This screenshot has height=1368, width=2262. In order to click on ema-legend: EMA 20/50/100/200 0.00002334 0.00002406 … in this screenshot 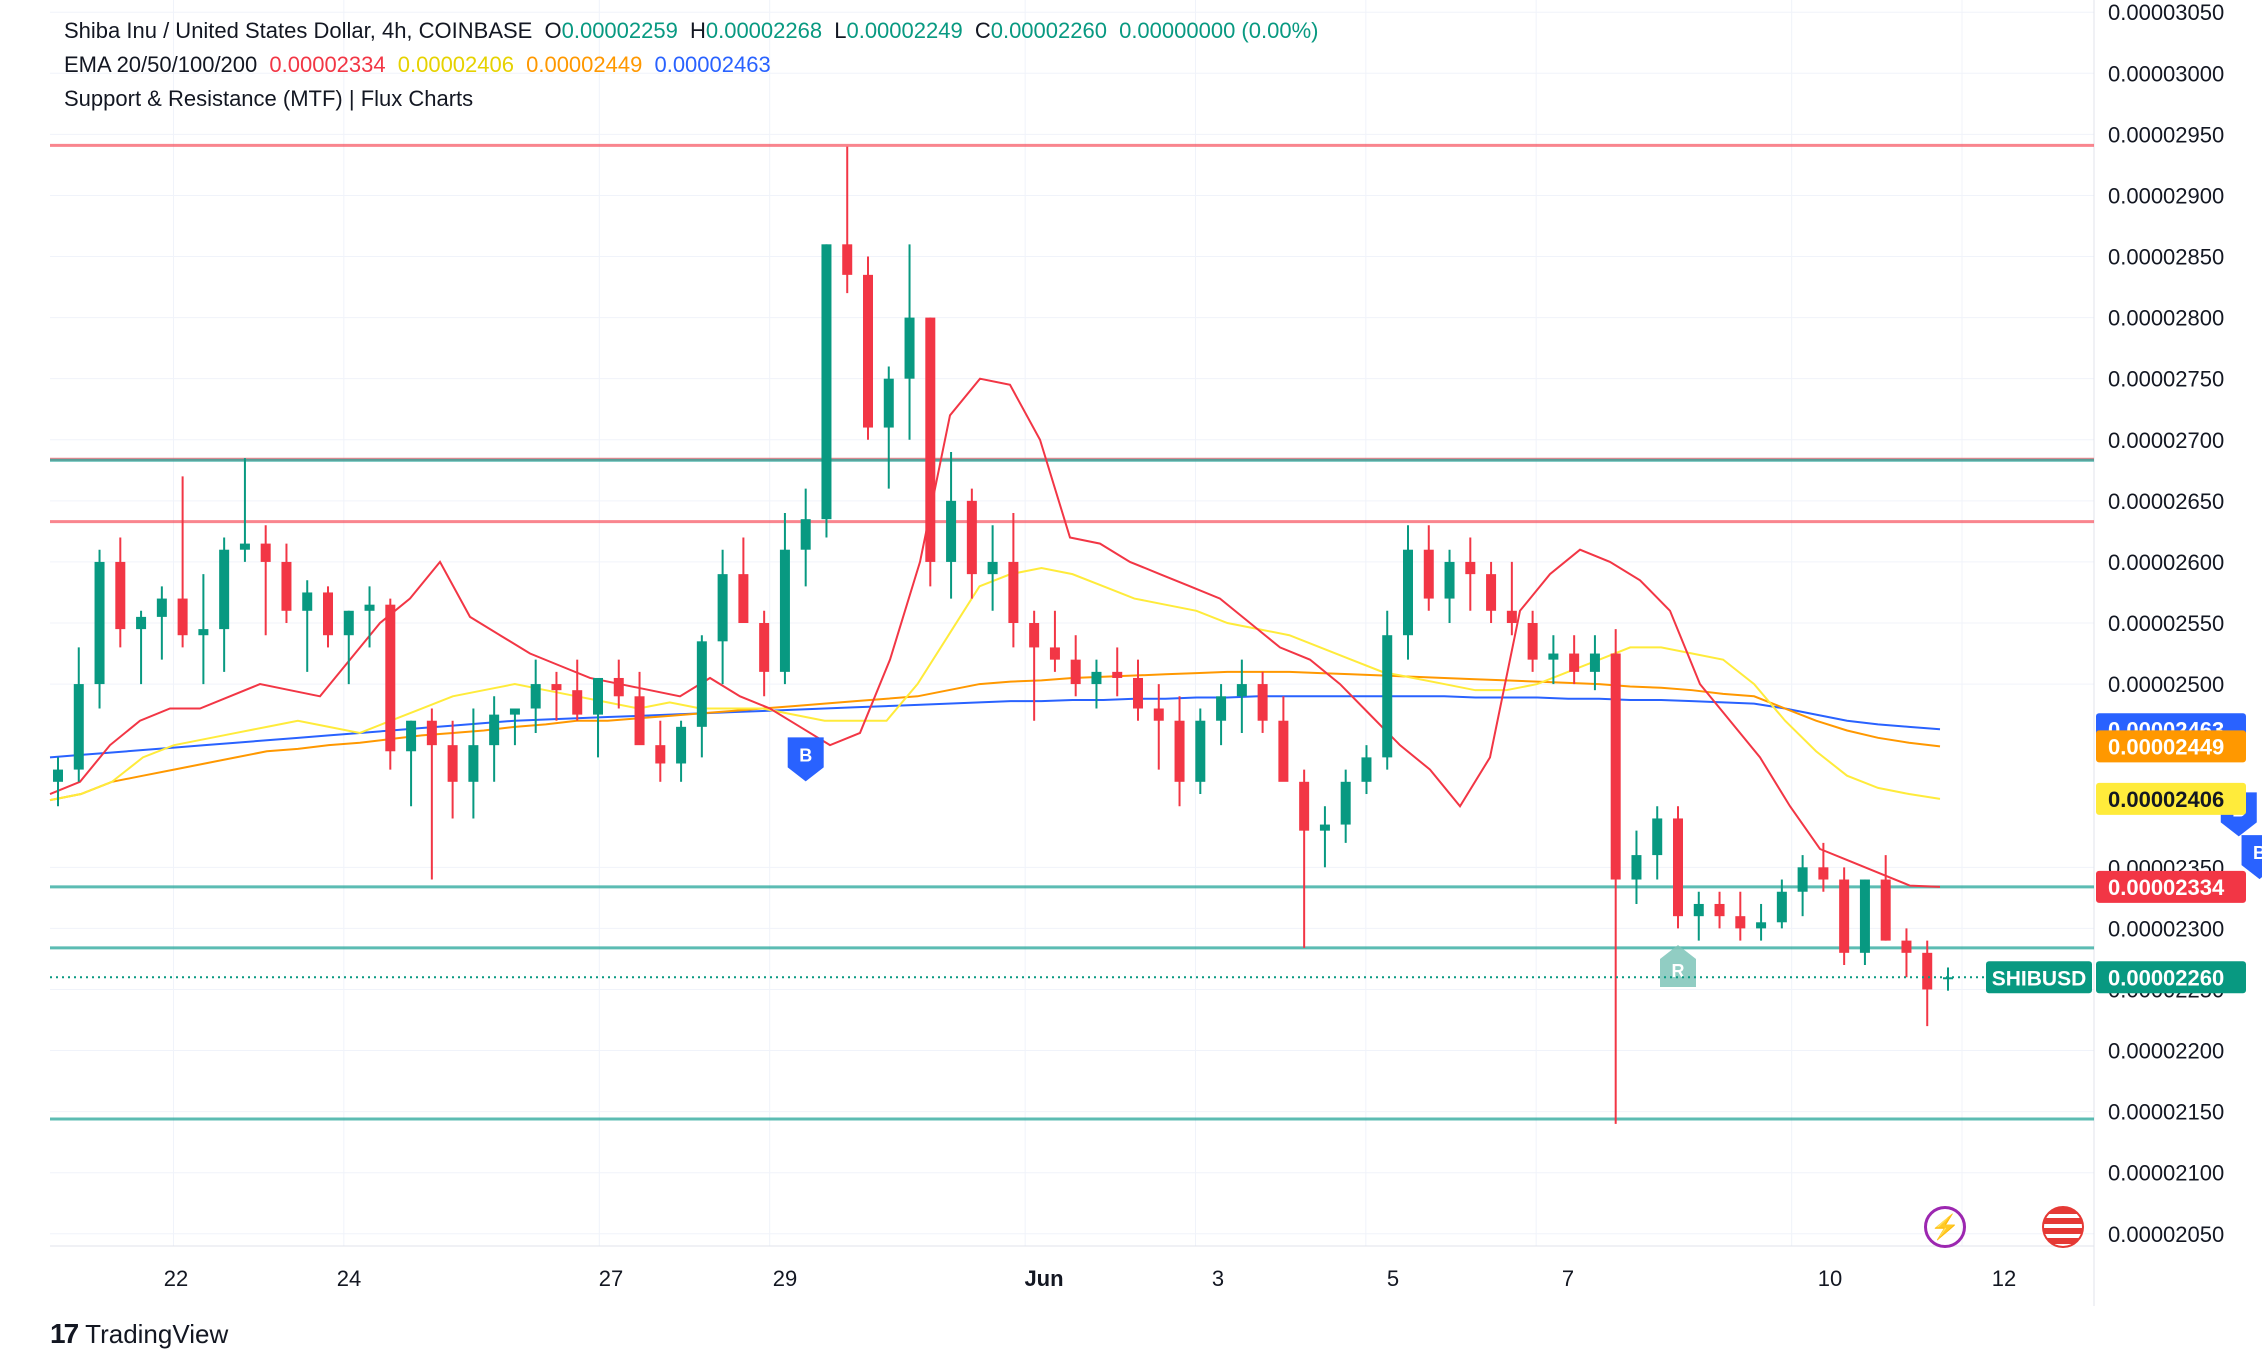, I will do `click(420, 65)`.